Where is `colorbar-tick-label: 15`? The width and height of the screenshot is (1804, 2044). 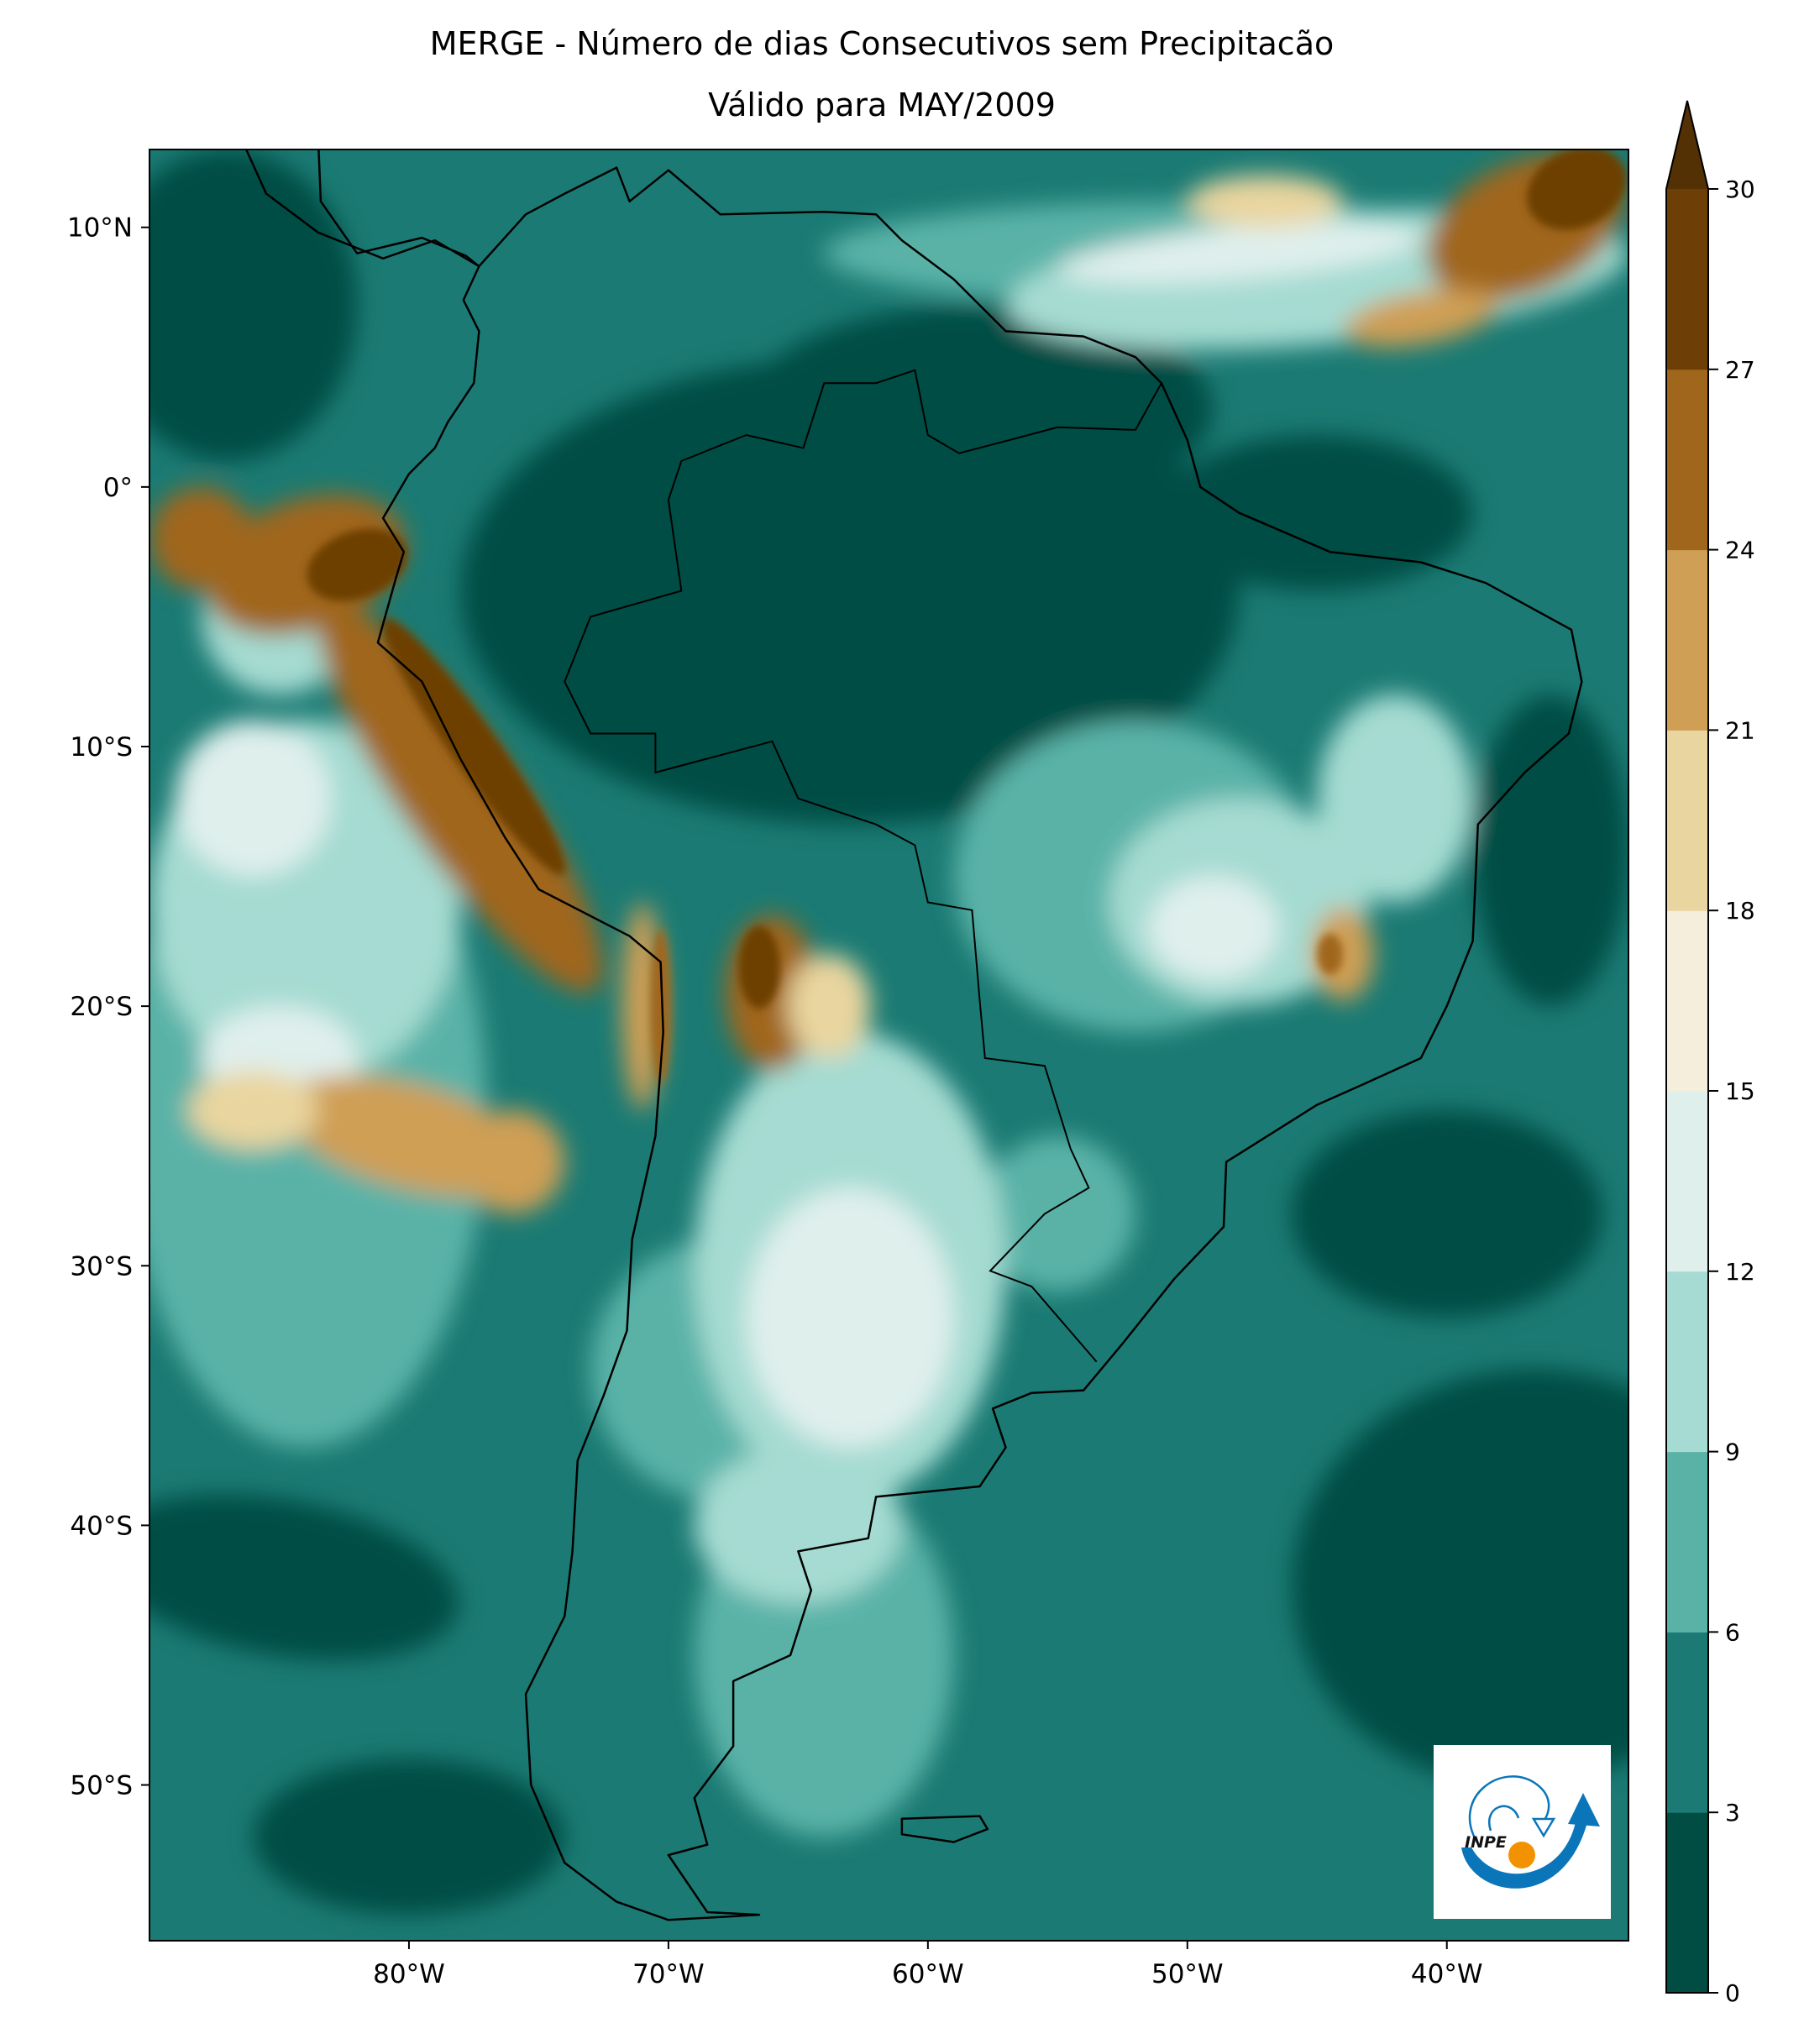 colorbar-tick-label: 15 is located at coordinates (1740, 1091).